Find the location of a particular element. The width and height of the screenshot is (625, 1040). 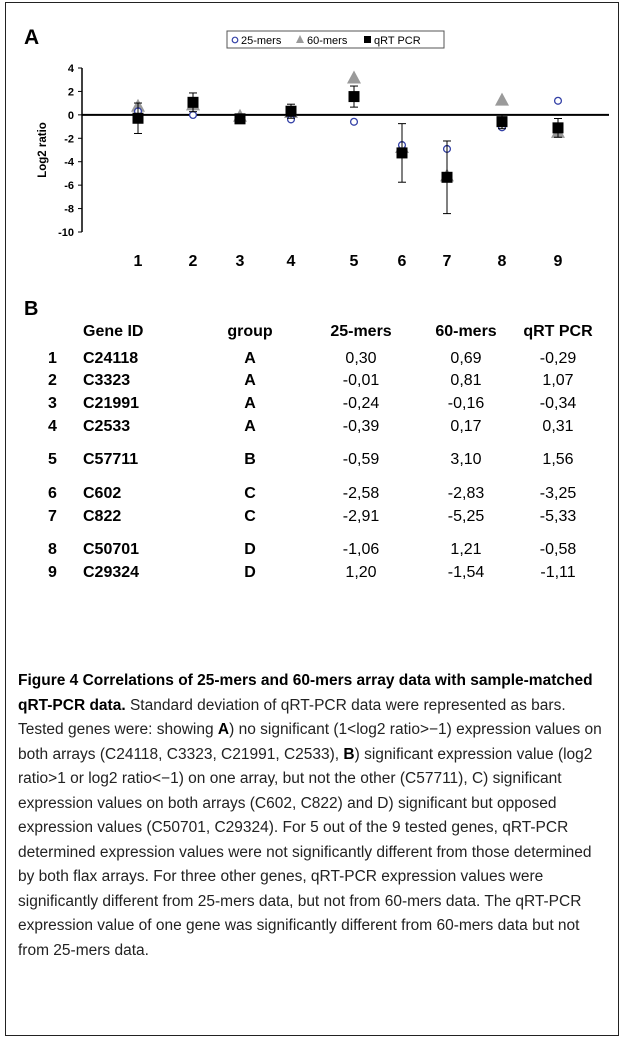

cell-gene-id: C21991 is located at coordinates (111, 403).